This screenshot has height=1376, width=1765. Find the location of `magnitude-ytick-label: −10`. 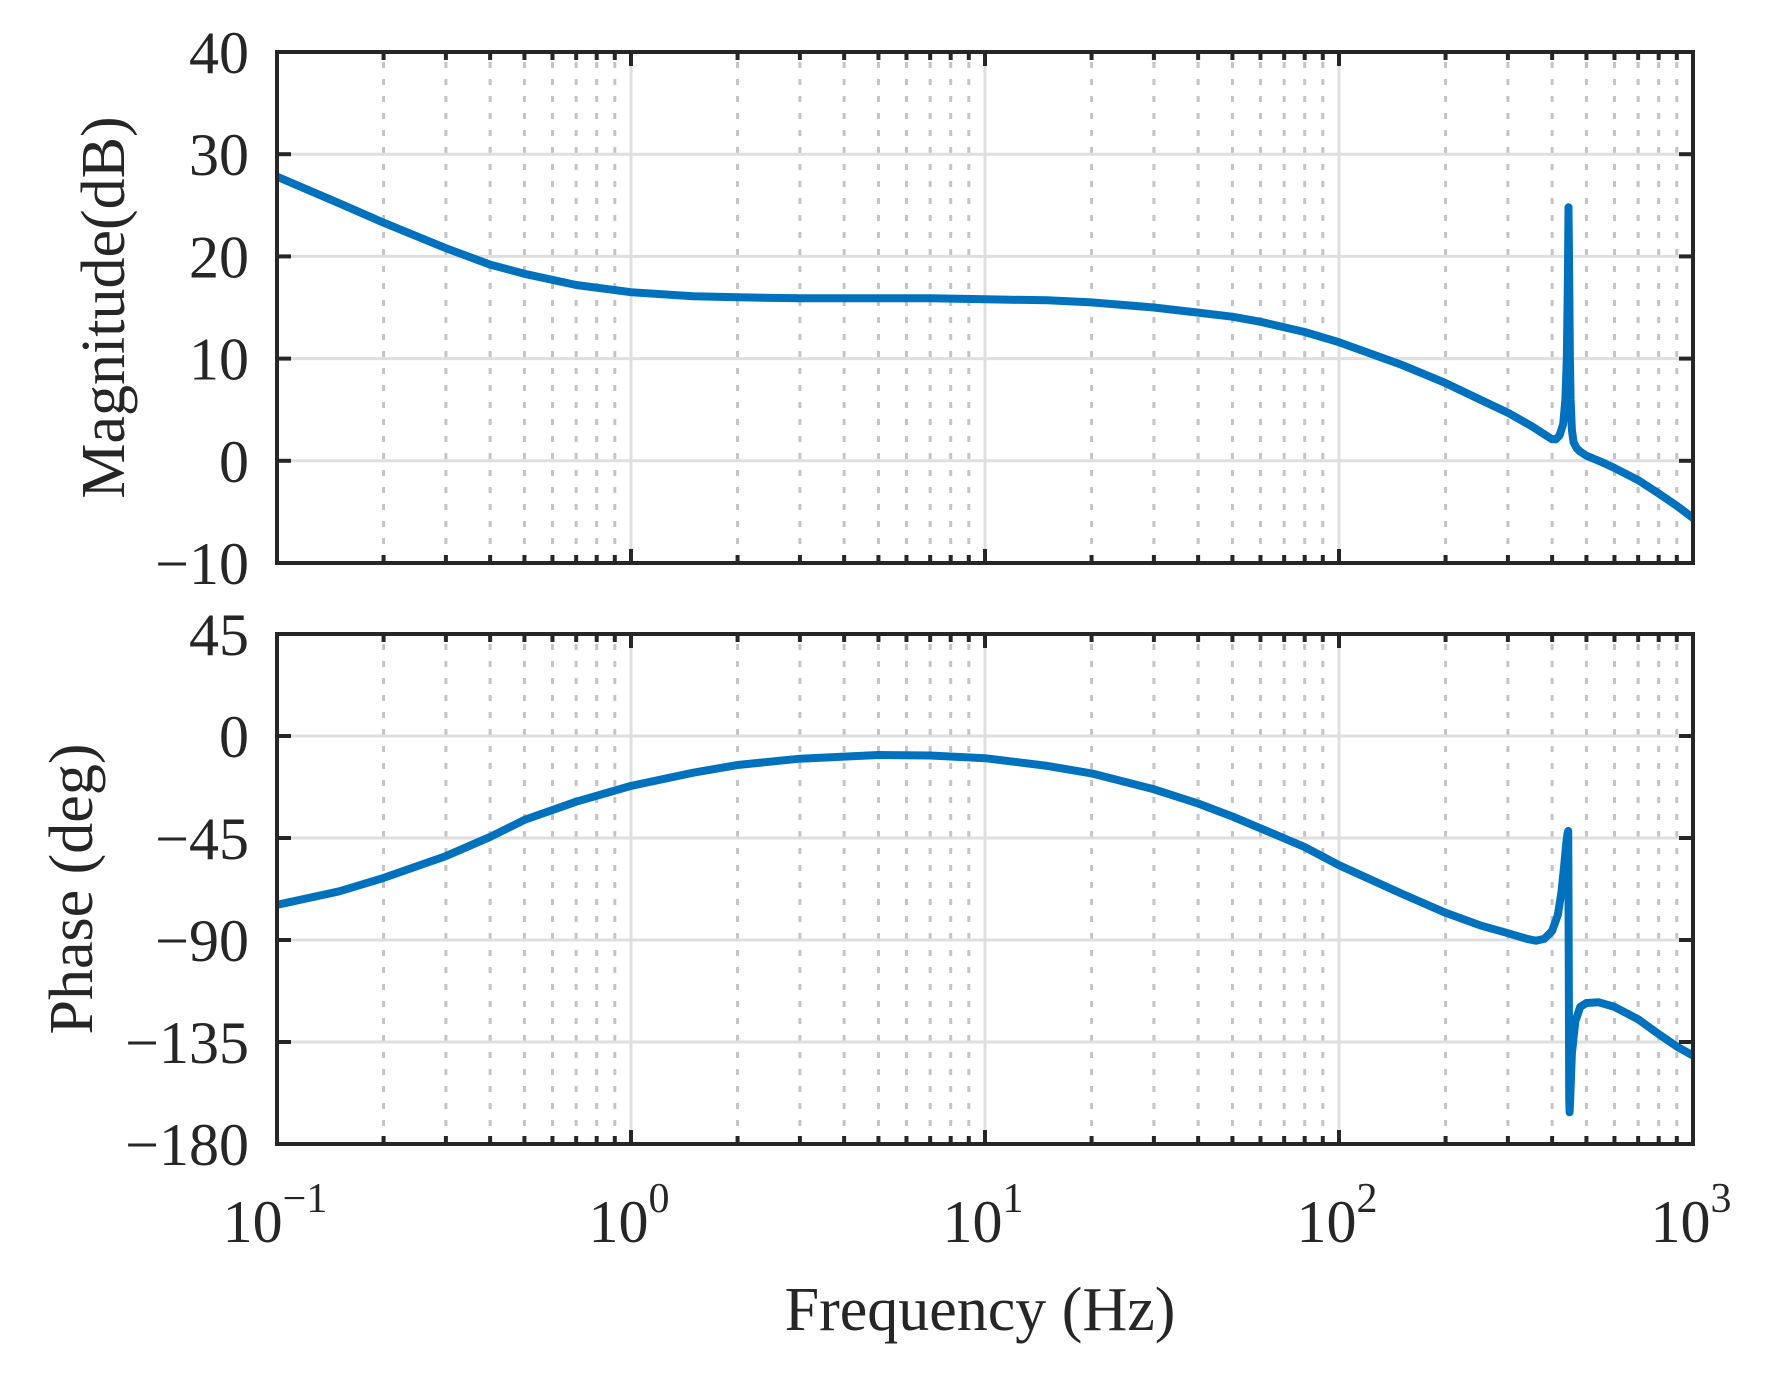

magnitude-ytick-label: −10 is located at coordinates (202, 564).